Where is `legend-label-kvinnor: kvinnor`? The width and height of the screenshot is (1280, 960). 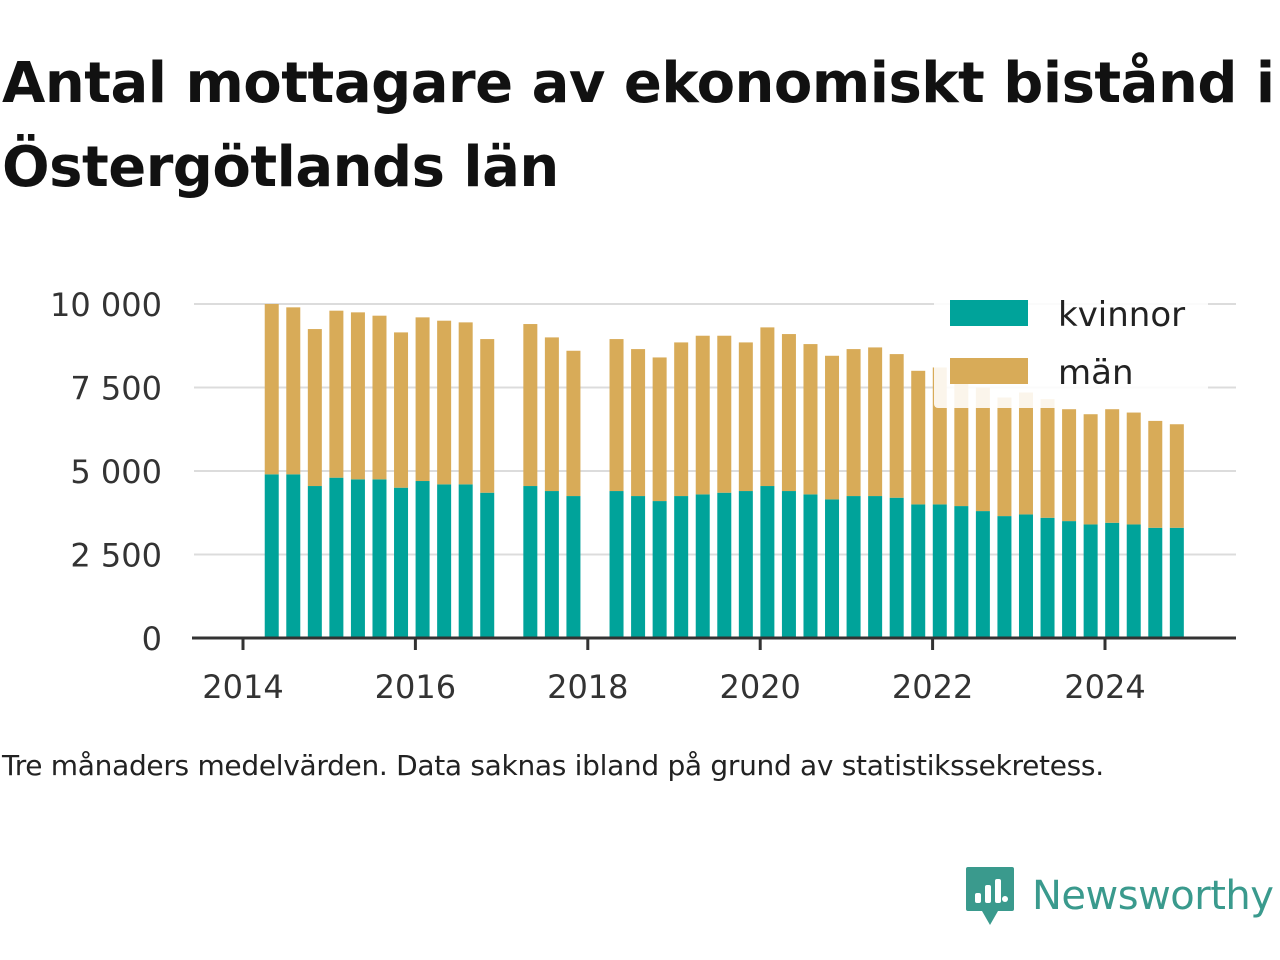
legend-label-kvinnor: kvinnor is located at coordinates (1121, 315).